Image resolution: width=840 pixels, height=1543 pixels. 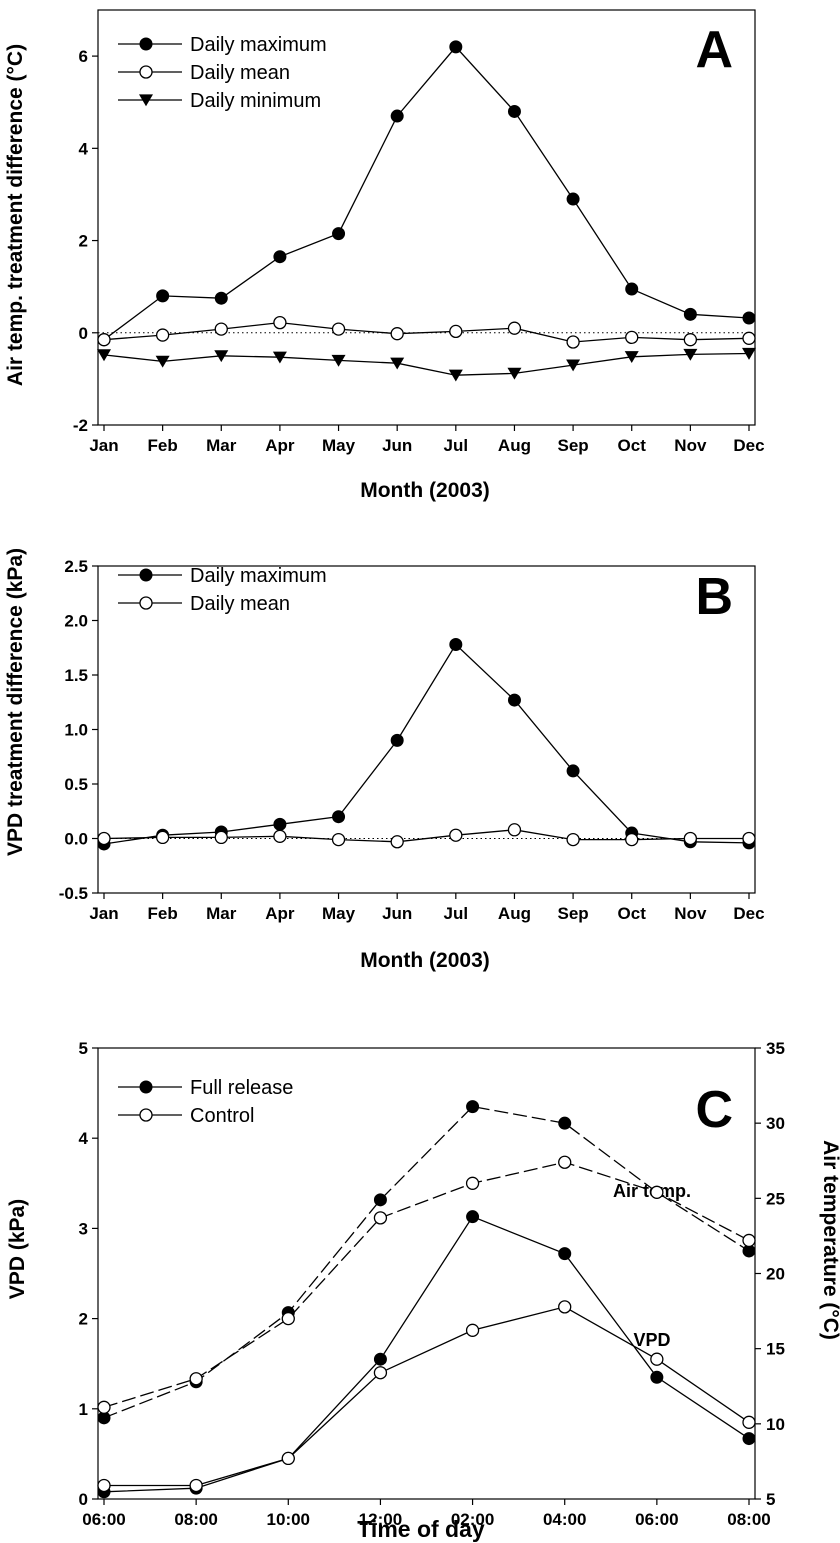 What do you see at coordinates (255, 101) in the screenshot?
I see `legend-label: Daily minimum` at bounding box center [255, 101].